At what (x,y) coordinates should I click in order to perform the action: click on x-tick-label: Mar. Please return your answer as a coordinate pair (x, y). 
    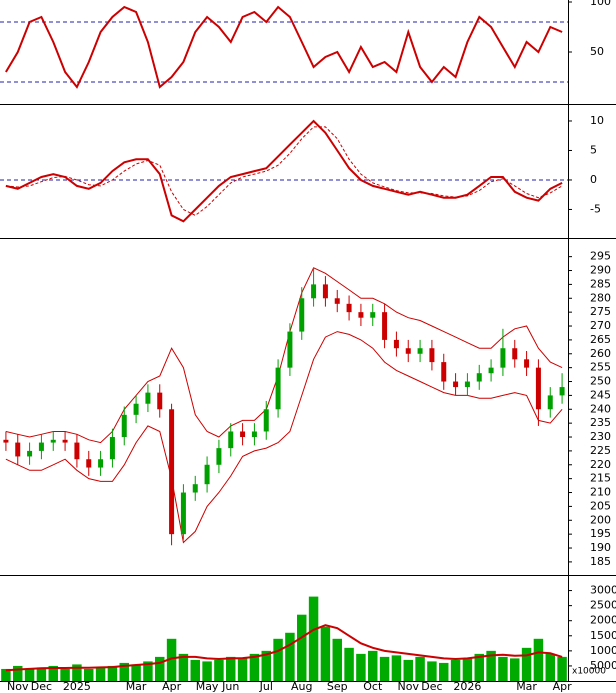
    Looking at the image, I should click on (136, 686).